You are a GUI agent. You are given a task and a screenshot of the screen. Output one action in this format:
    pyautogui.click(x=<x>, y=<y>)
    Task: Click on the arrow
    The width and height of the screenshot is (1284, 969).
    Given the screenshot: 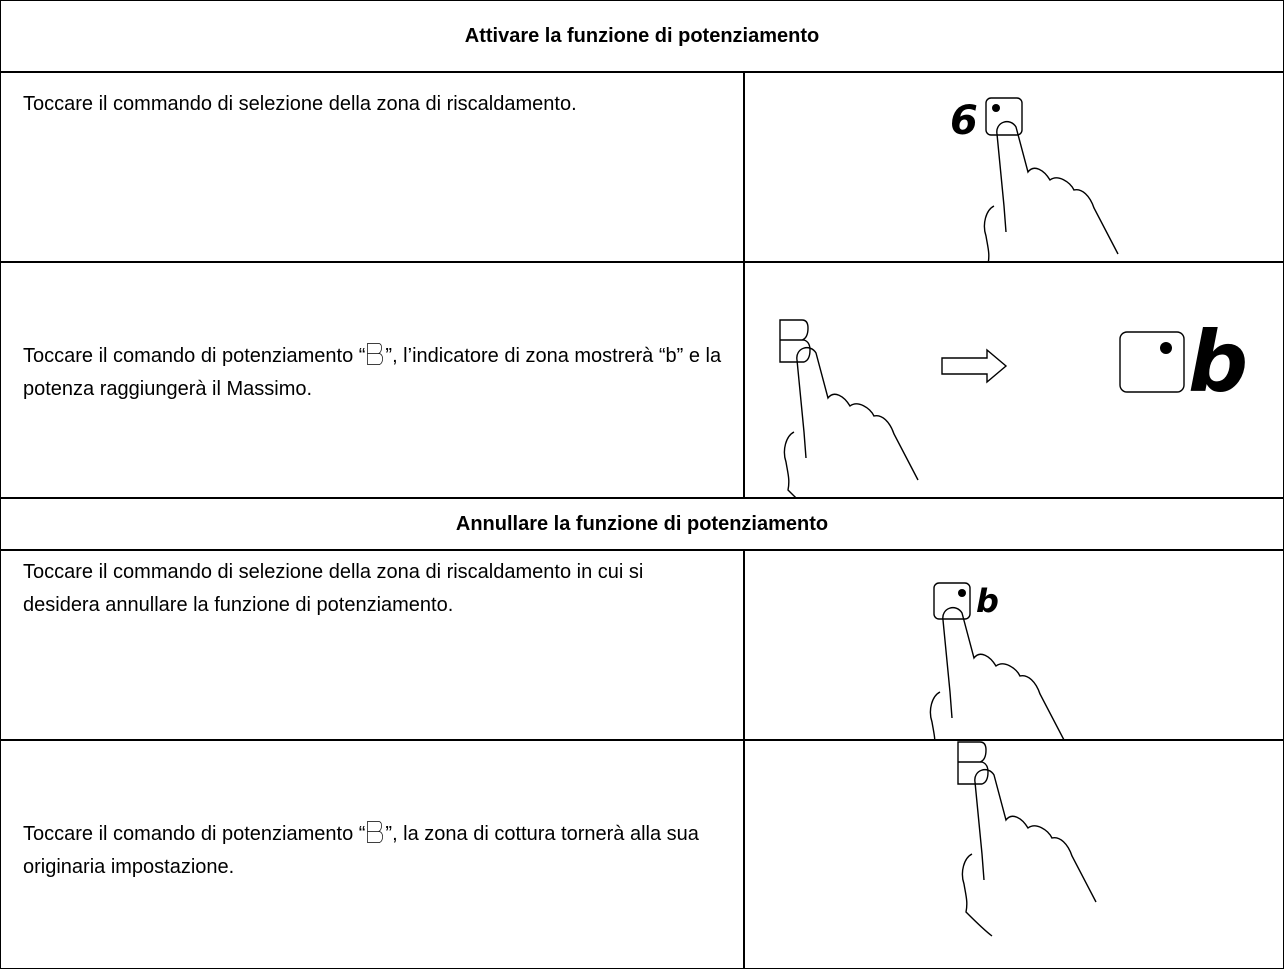 What is the action you would take?
    pyautogui.click(x=974, y=366)
    